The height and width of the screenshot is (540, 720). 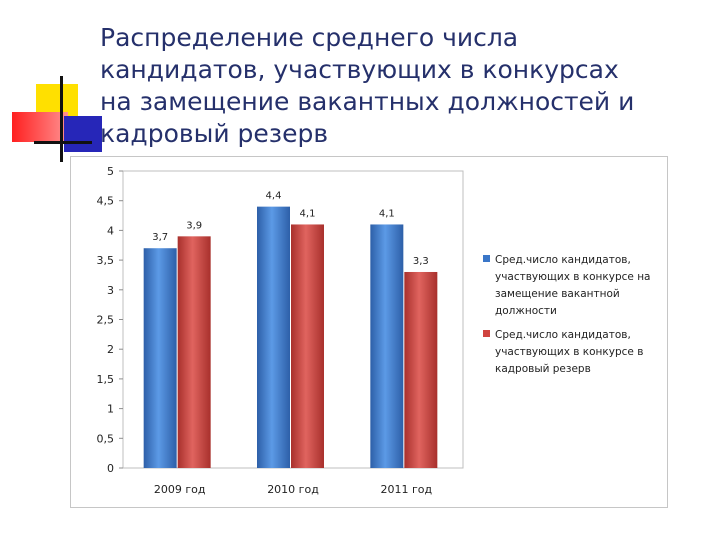 I want to click on decor-blue-square, so click(x=83, y=134).